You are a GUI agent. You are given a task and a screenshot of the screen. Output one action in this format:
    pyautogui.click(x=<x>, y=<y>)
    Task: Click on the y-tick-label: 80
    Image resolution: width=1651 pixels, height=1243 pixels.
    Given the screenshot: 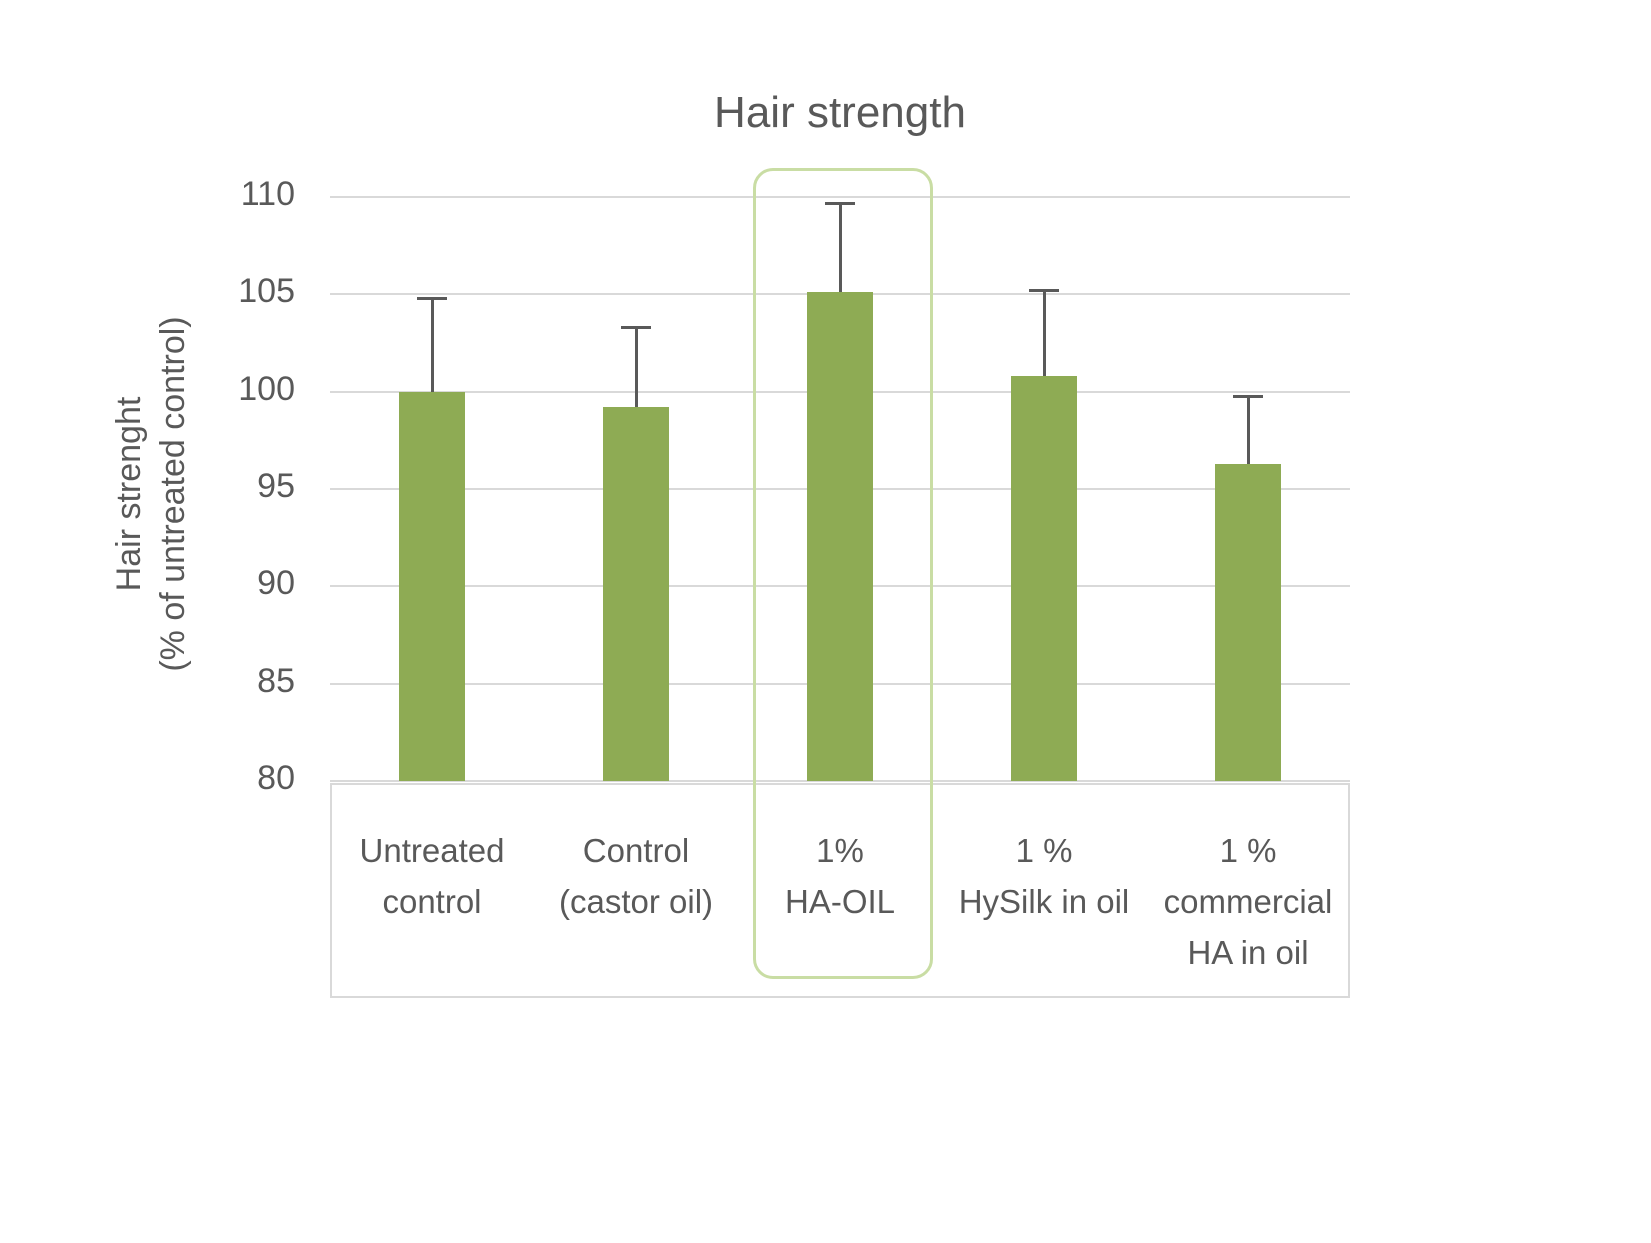 What is the action you would take?
    pyautogui.click(x=276, y=778)
    